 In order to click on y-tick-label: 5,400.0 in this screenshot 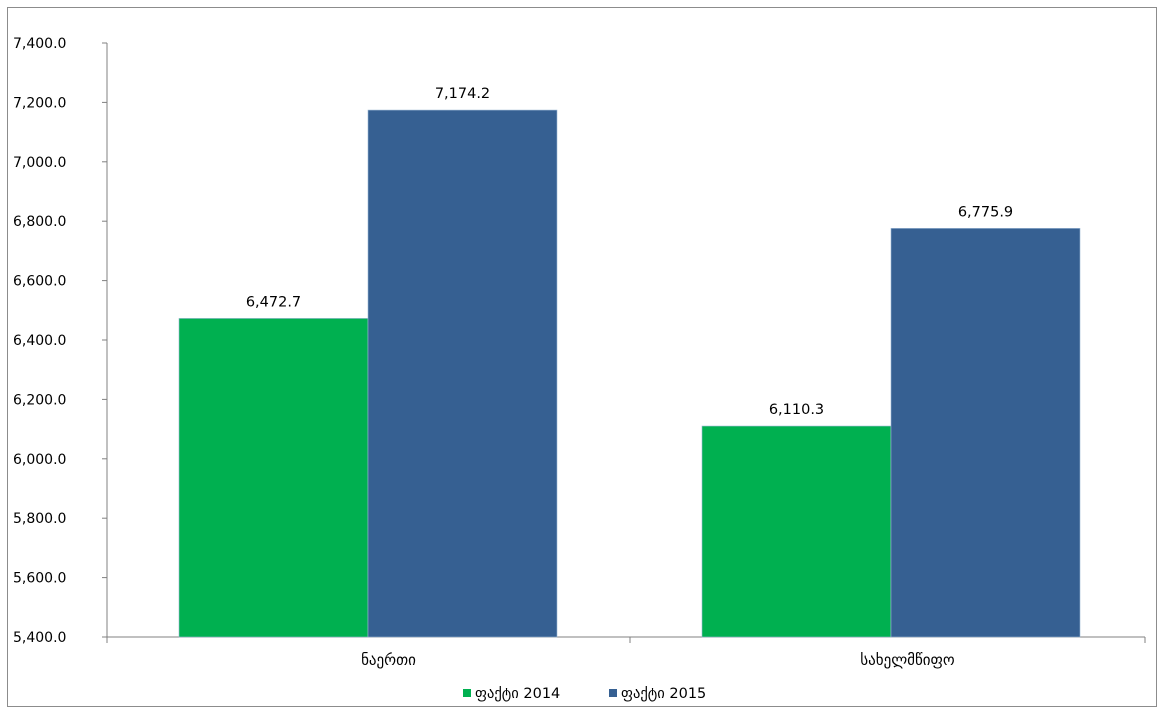, I will do `click(39, 638)`.